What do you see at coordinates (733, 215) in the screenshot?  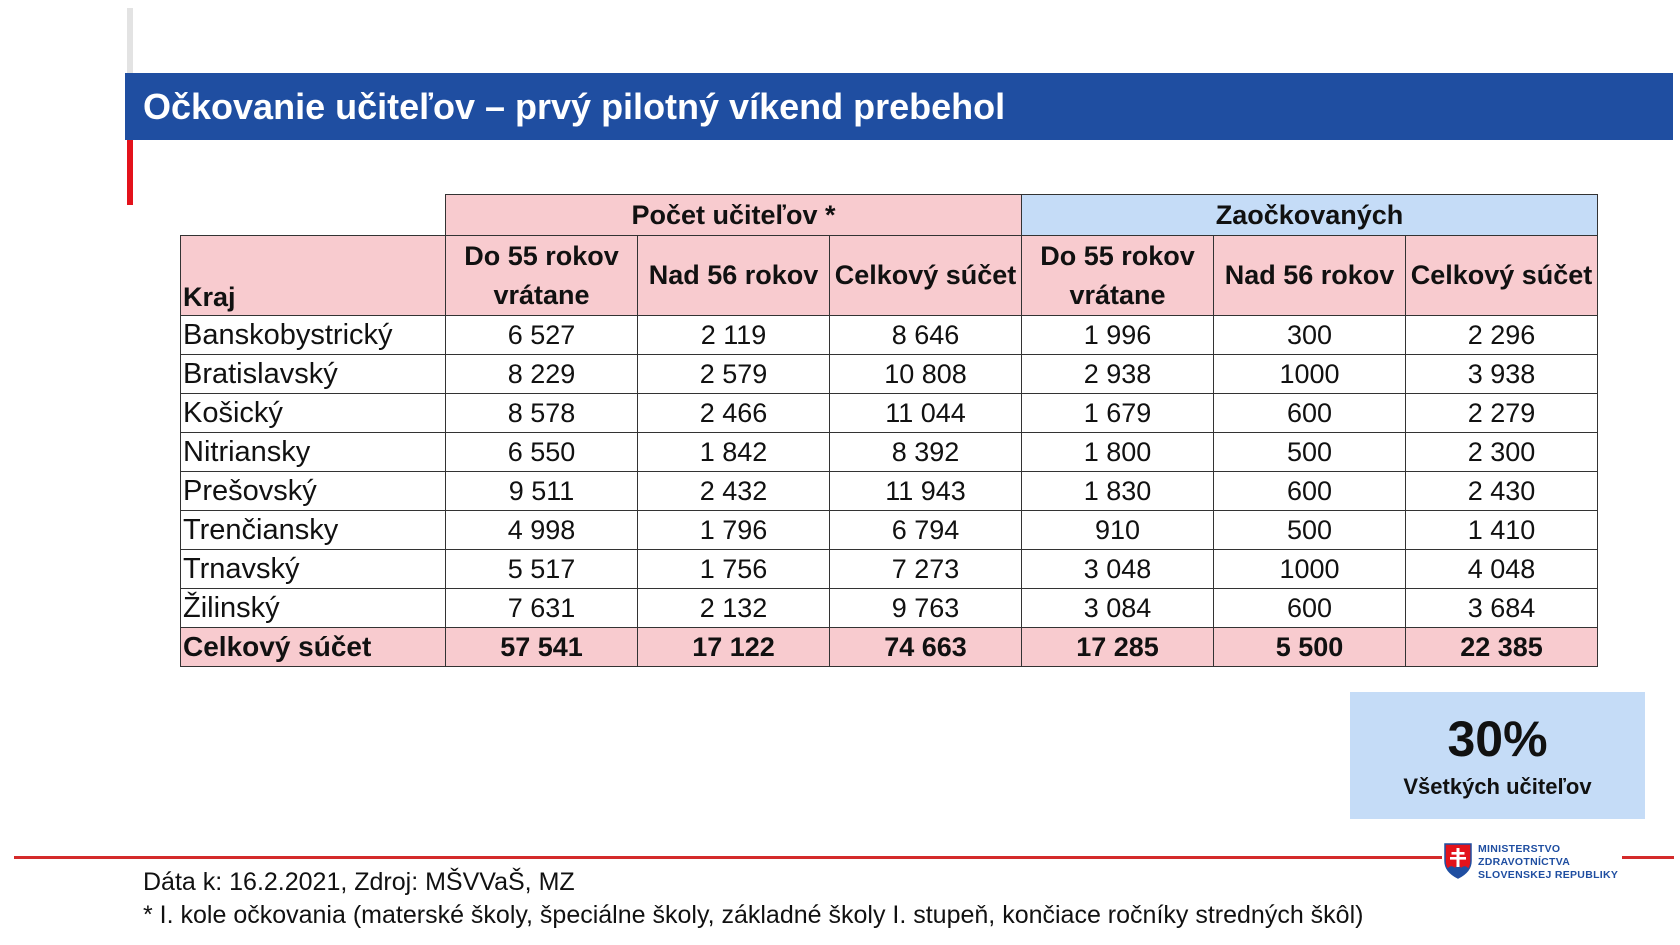 I see `group-header-teachers: Počet učiteľov *` at bounding box center [733, 215].